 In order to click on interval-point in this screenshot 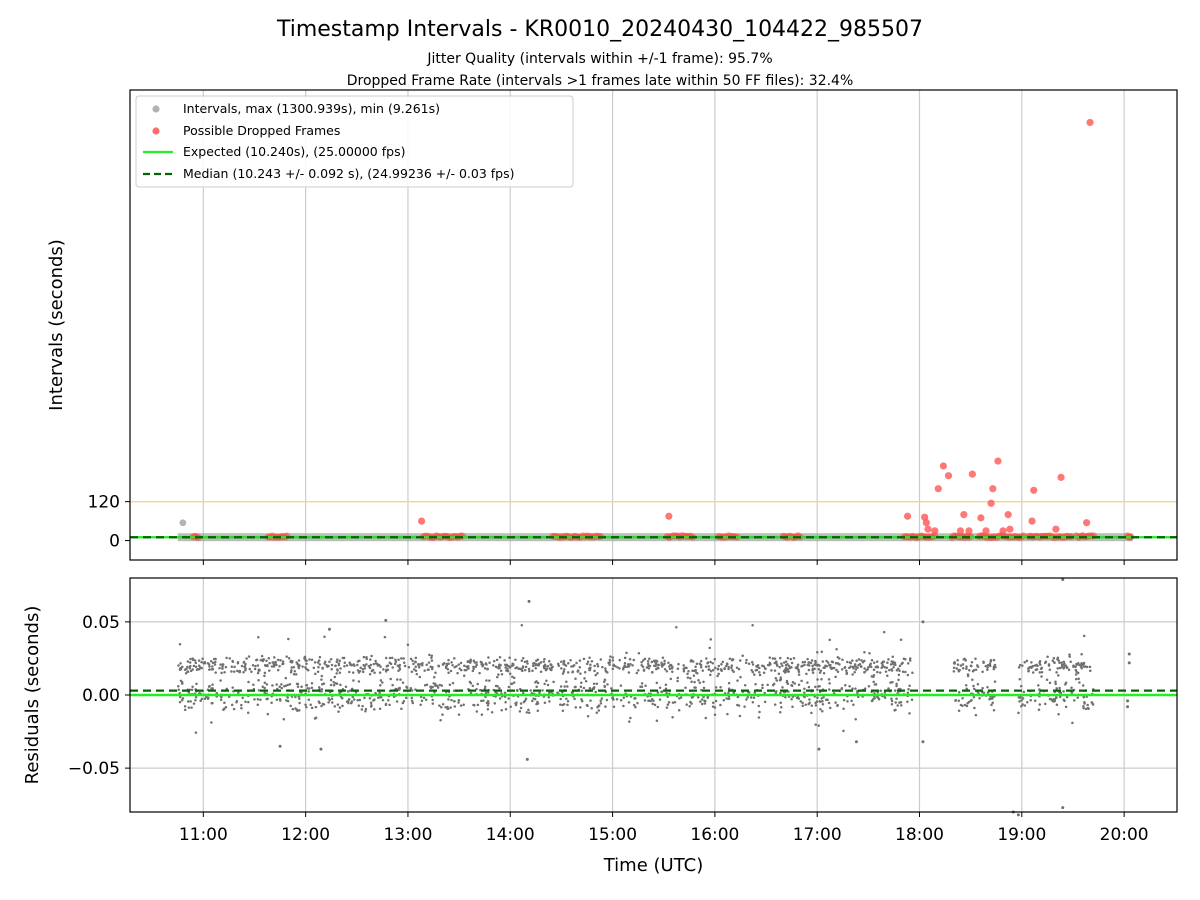, I will do `click(183, 523)`.